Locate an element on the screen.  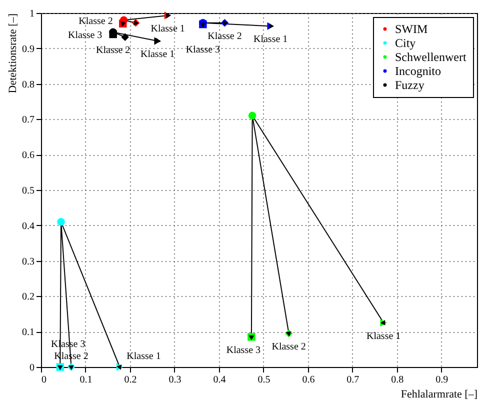
legend-label: Schwellenwert is located at coordinates (431, 57).